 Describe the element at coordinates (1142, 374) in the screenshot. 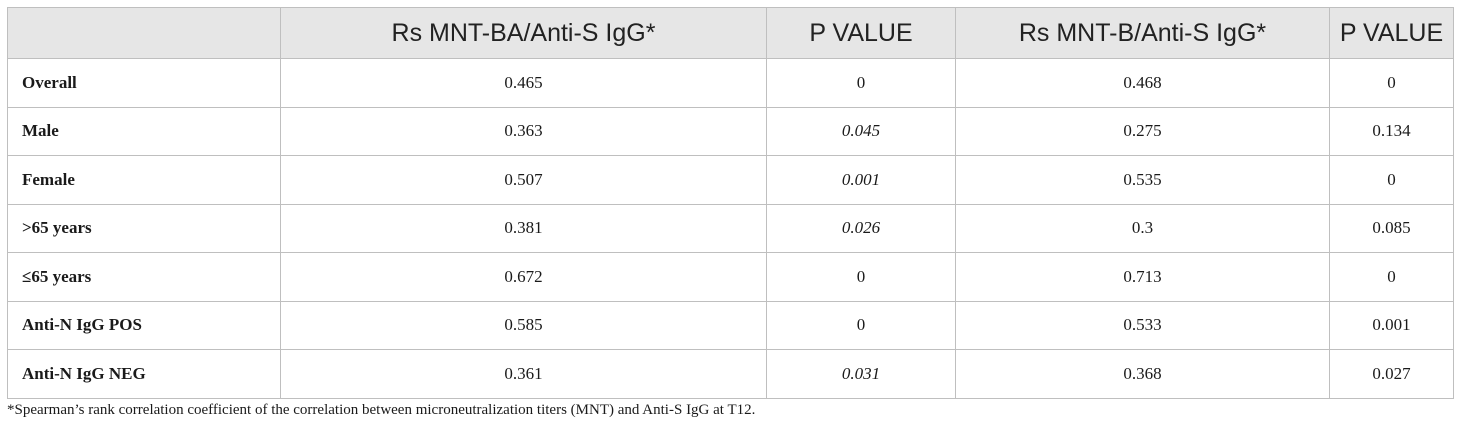

I see `rs-b-cell: 0.368` at that location.